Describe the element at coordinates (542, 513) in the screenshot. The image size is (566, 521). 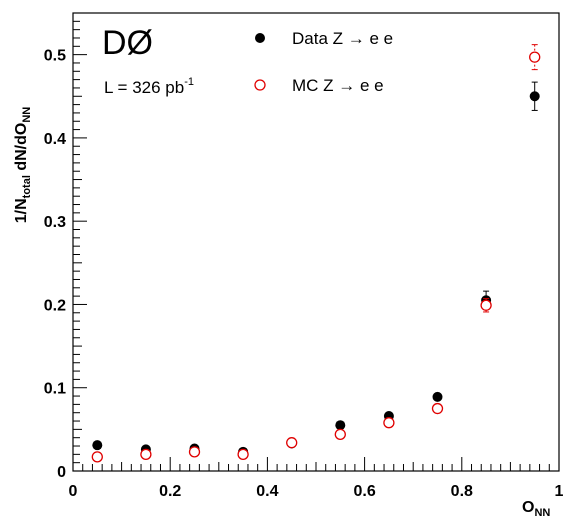
I see `x-axis-label-sub: NN` at that location.